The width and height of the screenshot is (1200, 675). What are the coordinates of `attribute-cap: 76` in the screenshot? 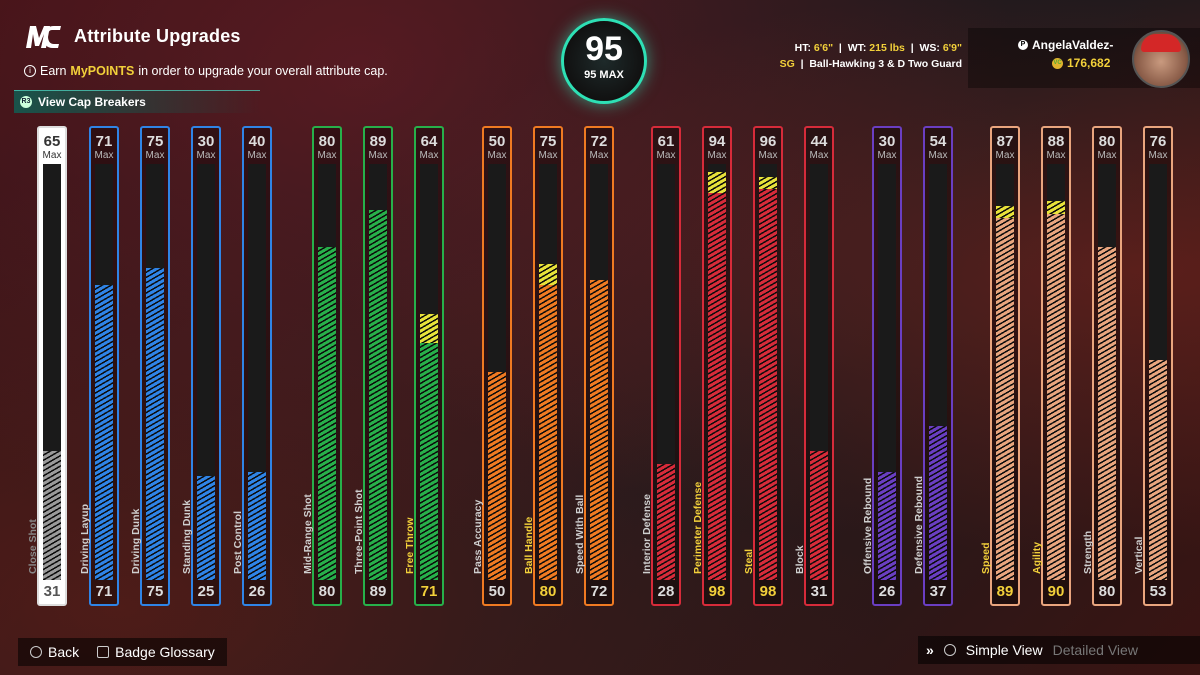 It's located at (1158, 141).